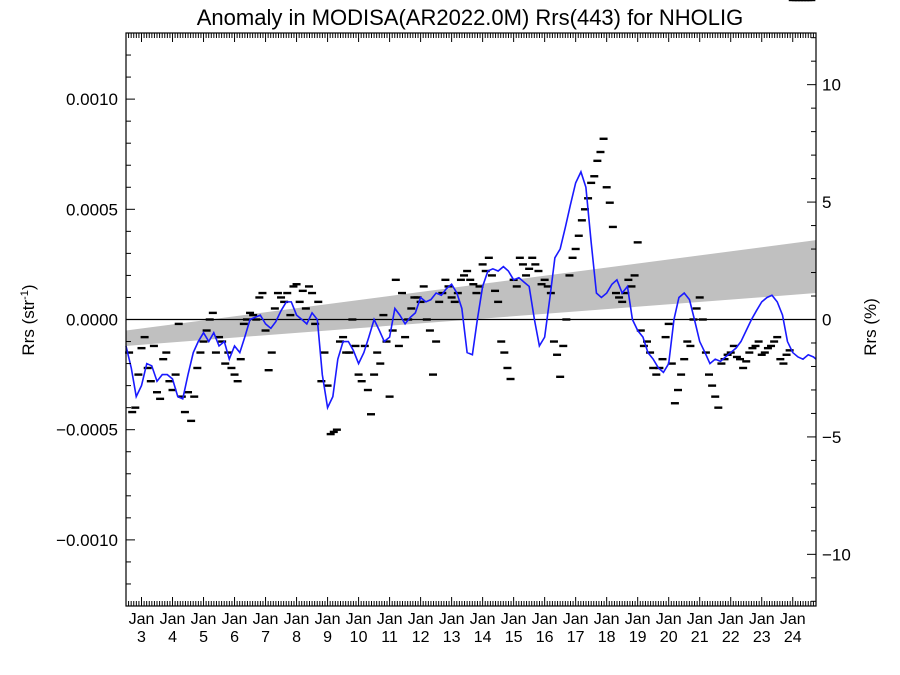 Image resolution: width=900 pixels, height=675 pixels. Describe the element at coordinates (483, 637) in the screenshot. I see `x-tick-label-year: 14` at that location.